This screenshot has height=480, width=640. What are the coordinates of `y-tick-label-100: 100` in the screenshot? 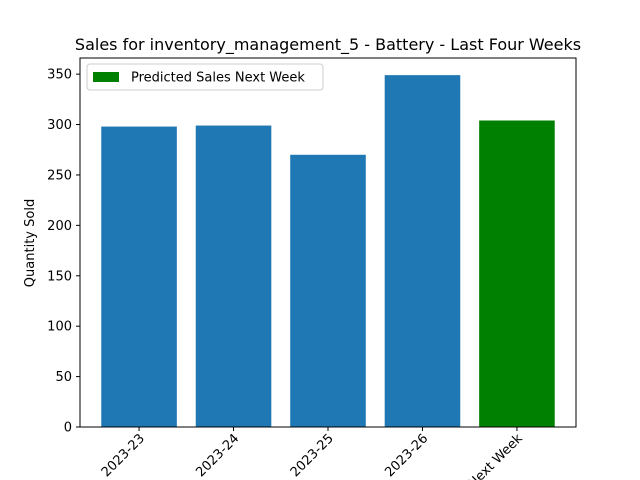 It's located at (59, 327).